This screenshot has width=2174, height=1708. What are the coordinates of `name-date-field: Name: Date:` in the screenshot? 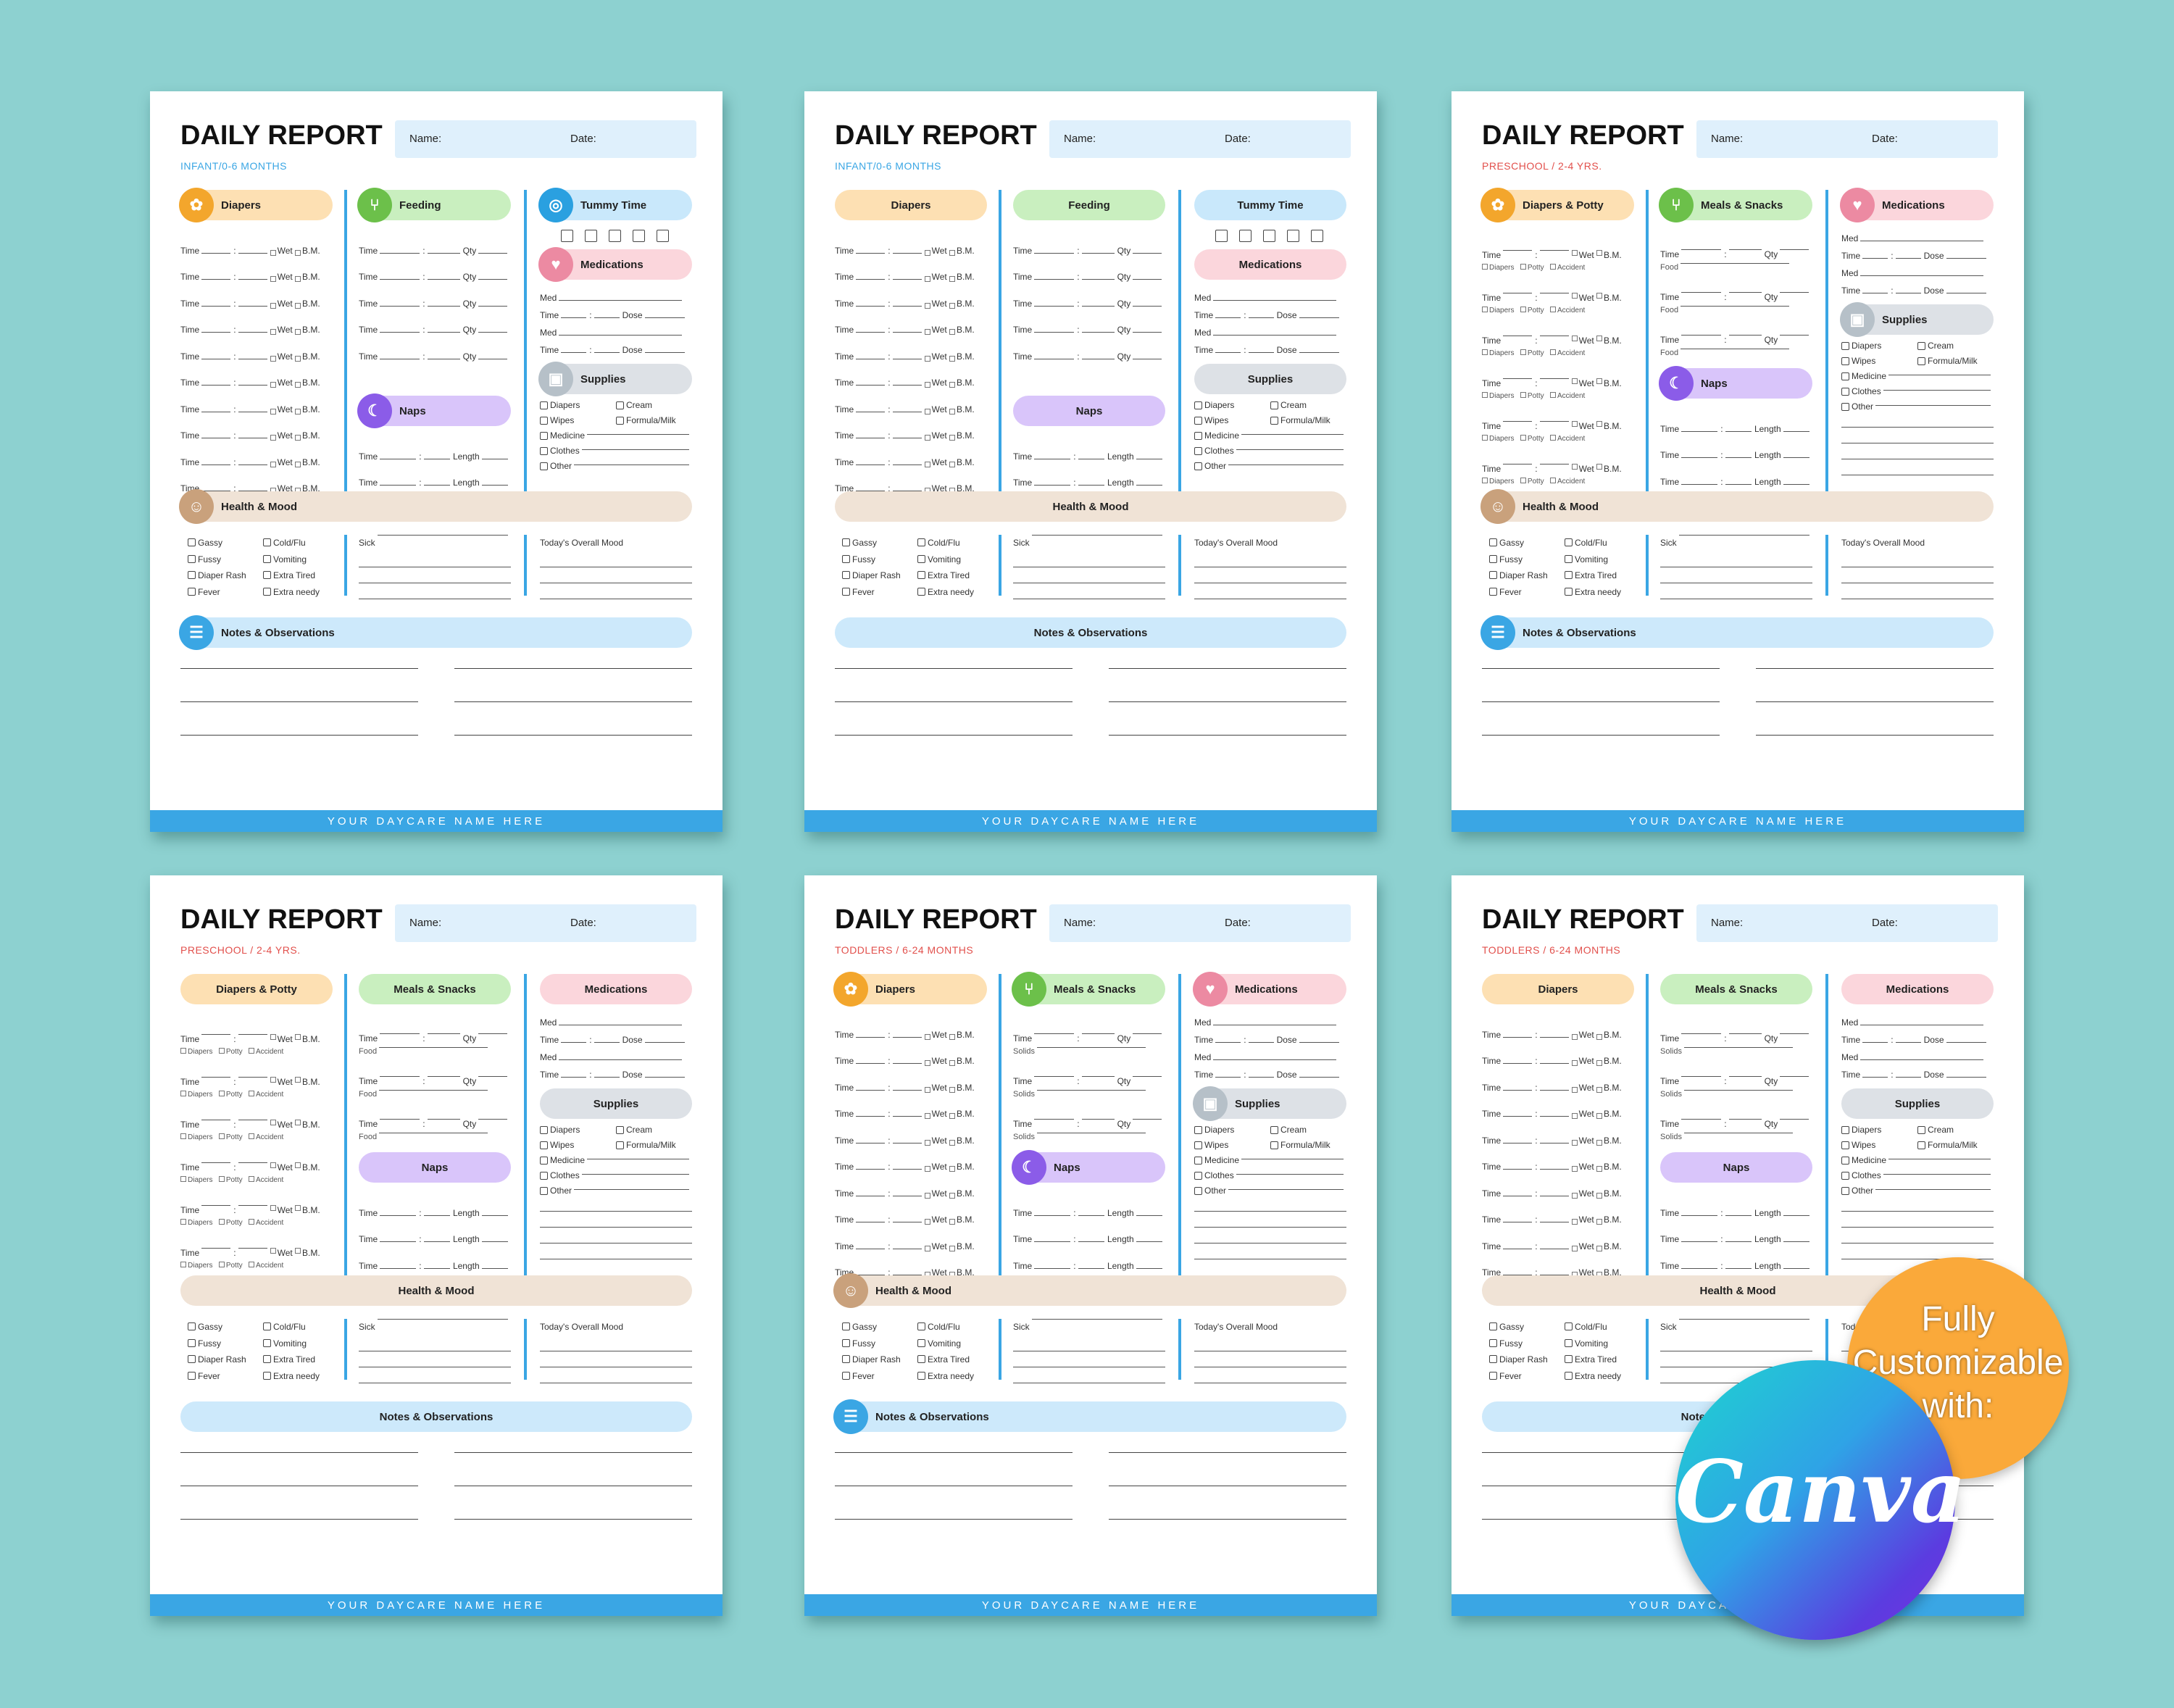 It's located at (1200, 923).